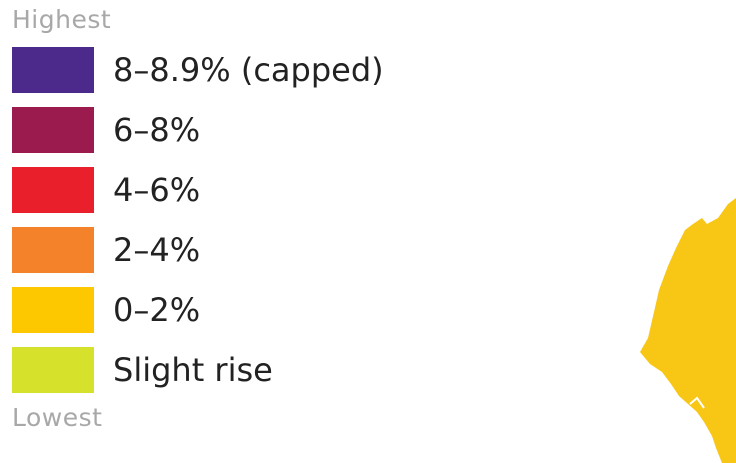  Describe the element at coordinates (157, 310) in the screenshot. I see `legend-item-label: 0–2%` at that location.